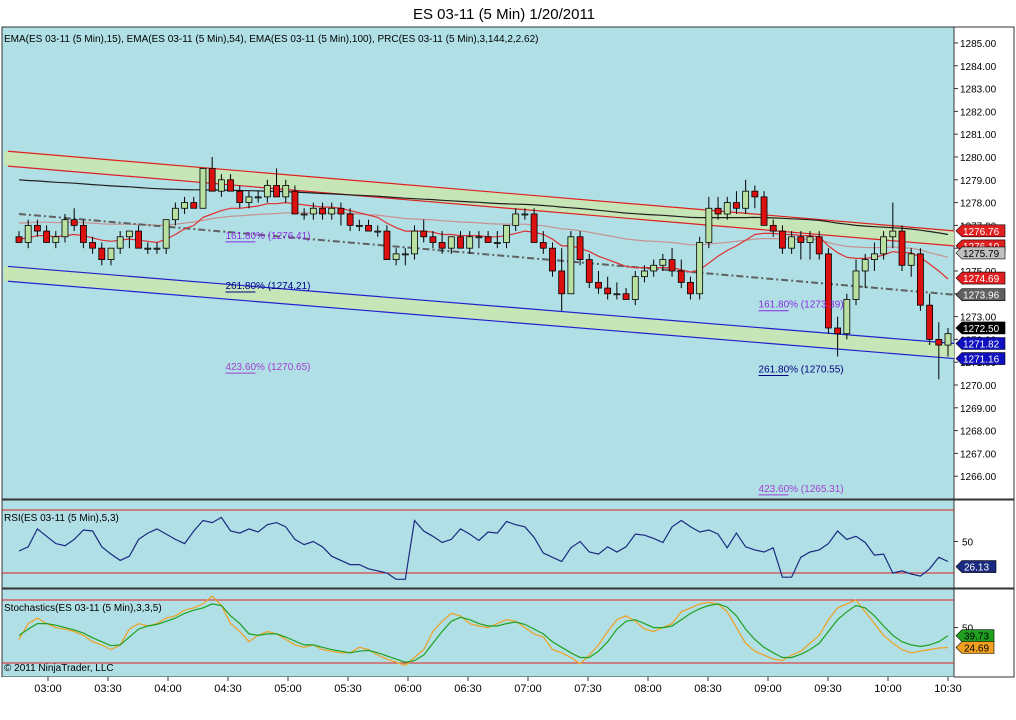 The image size is (1016, 720). What do you see at coordinates (978, 181) in the screenshot?
I see `price-tick-label: 1279.00` at bounding box center [978, 181].